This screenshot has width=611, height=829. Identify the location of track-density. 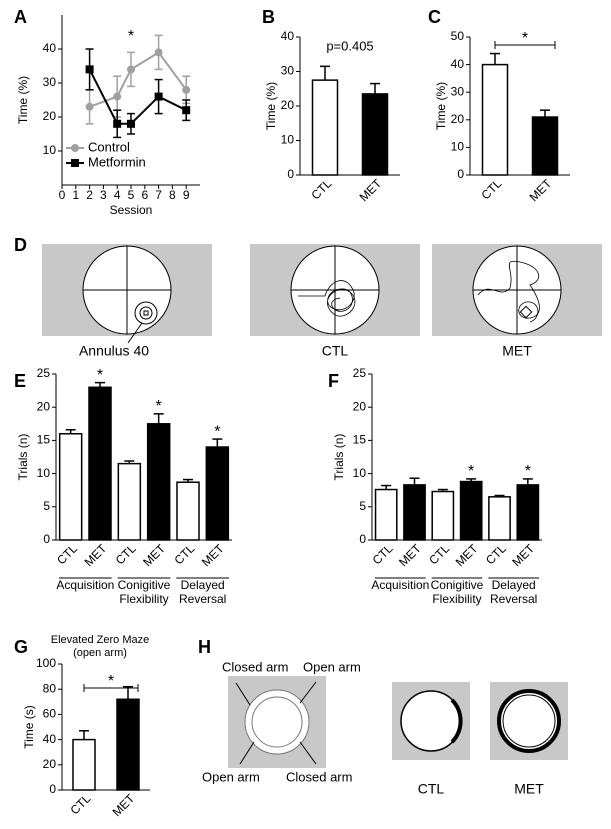
(456, 721).